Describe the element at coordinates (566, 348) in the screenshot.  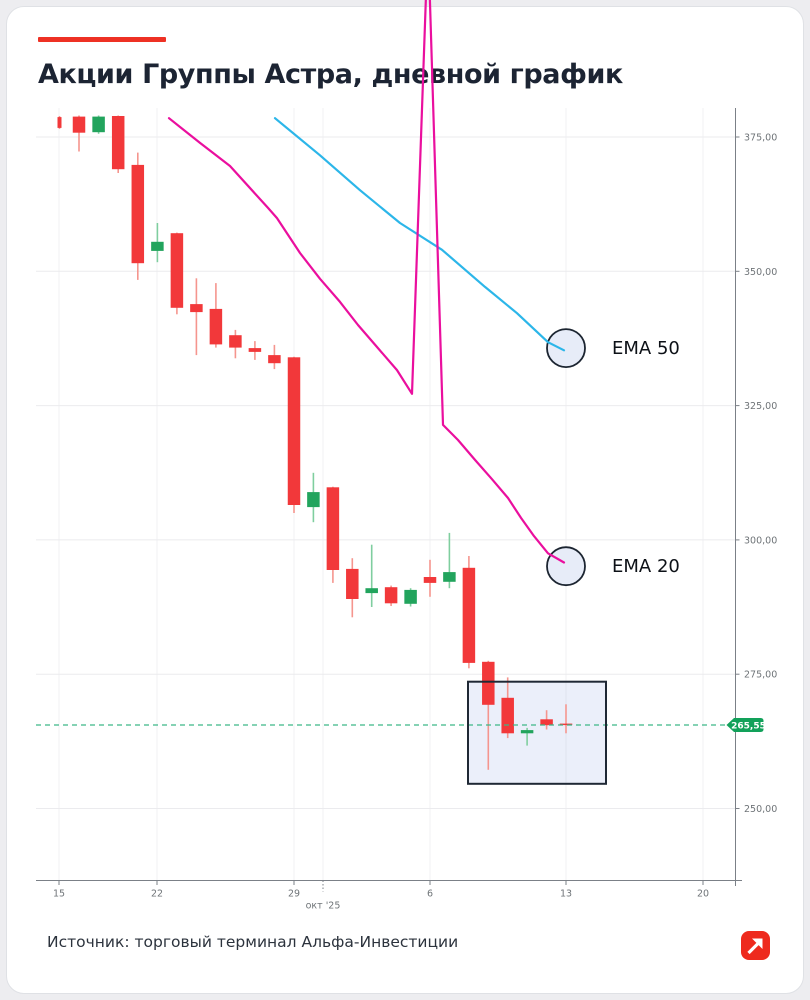
I see `ema50-marker` at that location.